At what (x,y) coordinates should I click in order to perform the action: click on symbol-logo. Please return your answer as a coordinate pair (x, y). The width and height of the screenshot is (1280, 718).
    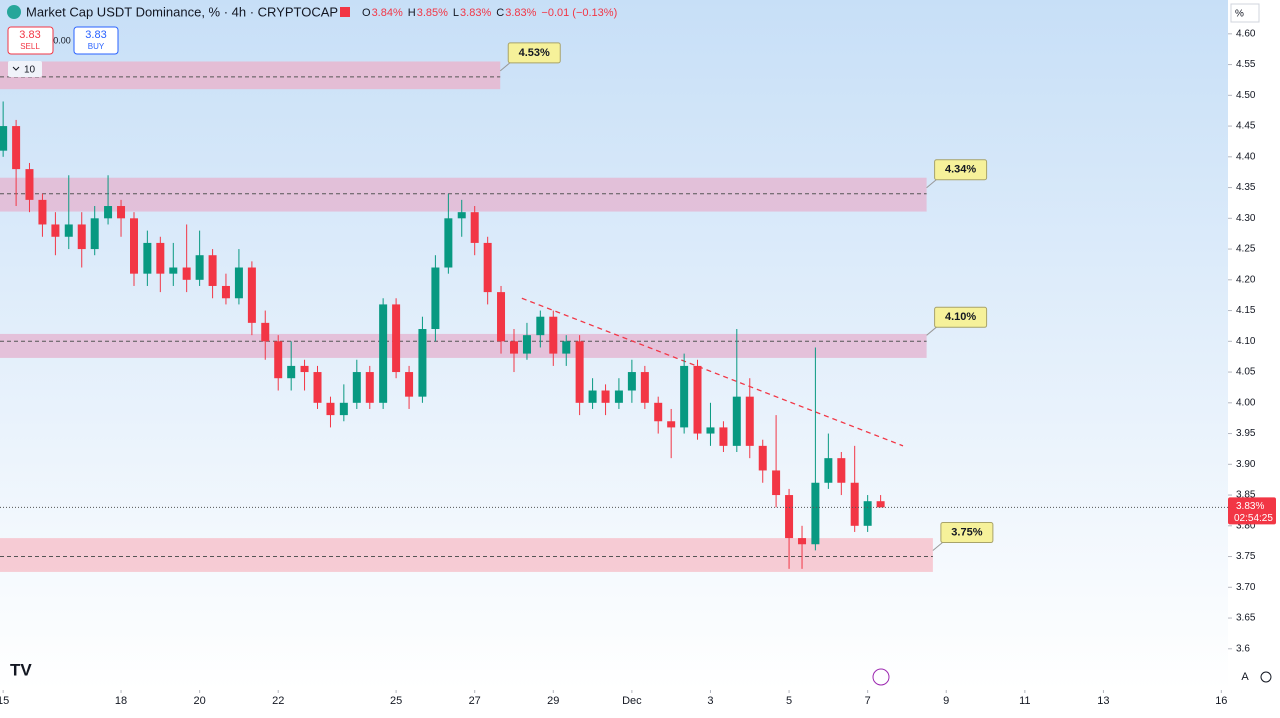
    Looking at the image, I should click on (14, 12).